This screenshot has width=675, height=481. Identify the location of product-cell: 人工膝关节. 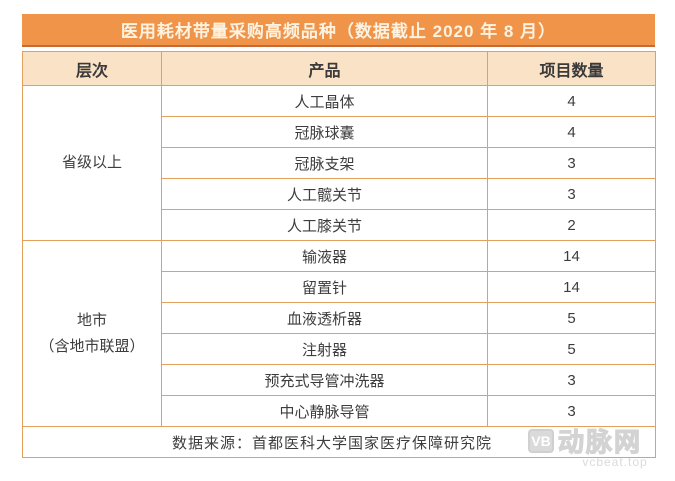
(324, 225).